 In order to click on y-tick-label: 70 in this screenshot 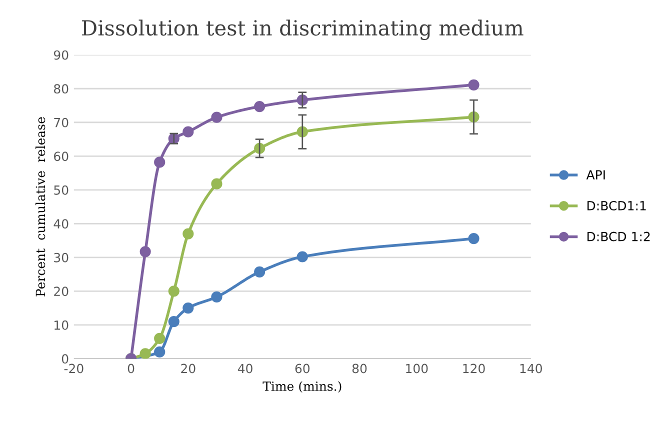, I will do `click(61, 123)`.